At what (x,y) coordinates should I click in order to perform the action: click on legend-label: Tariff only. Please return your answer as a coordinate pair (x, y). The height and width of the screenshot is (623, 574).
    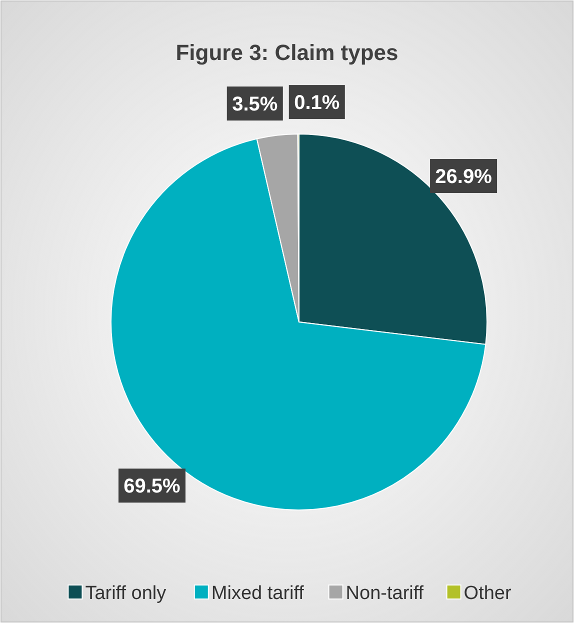
    Looking at the image, I should click on (126, 593).